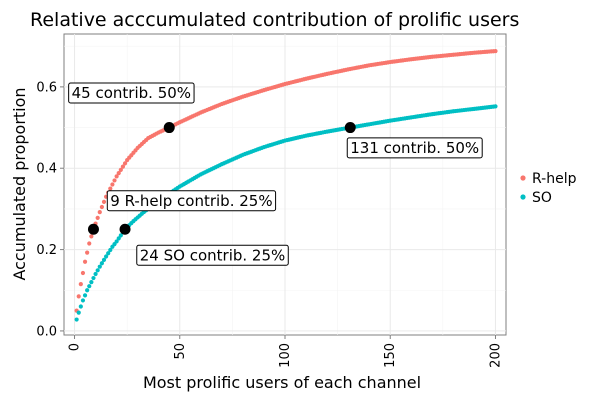 This screenshot has height=404, width=600. What do you see at coordinates (46, 331) in the screenshot?
I see `y-tick-label: 0.0` at bounding box center [46, 331].